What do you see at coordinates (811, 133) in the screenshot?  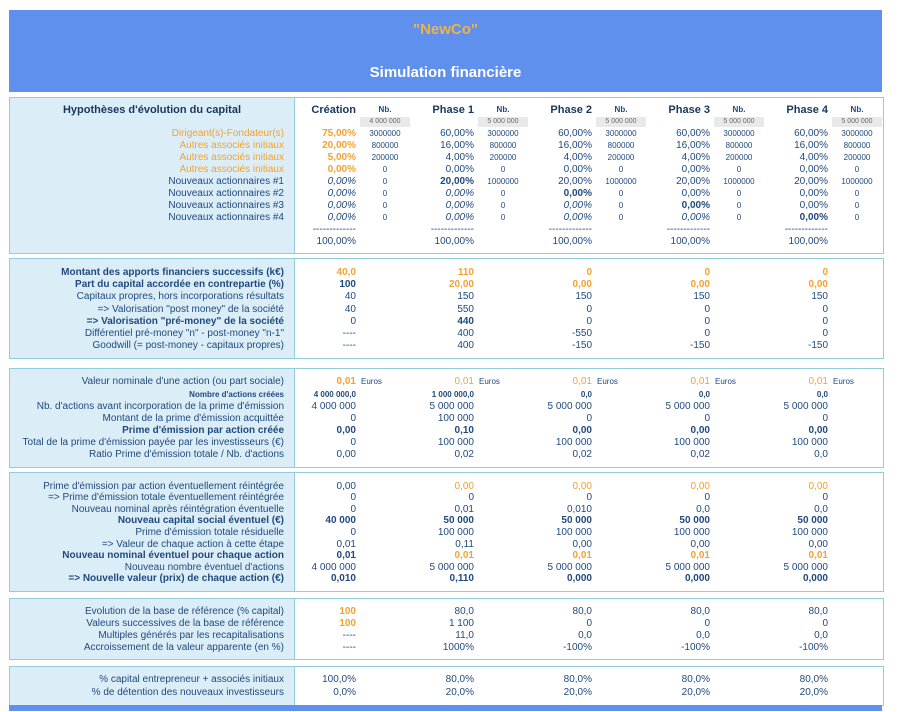 I see `value-cell: 60,00%` at bounding box center [811, 133].